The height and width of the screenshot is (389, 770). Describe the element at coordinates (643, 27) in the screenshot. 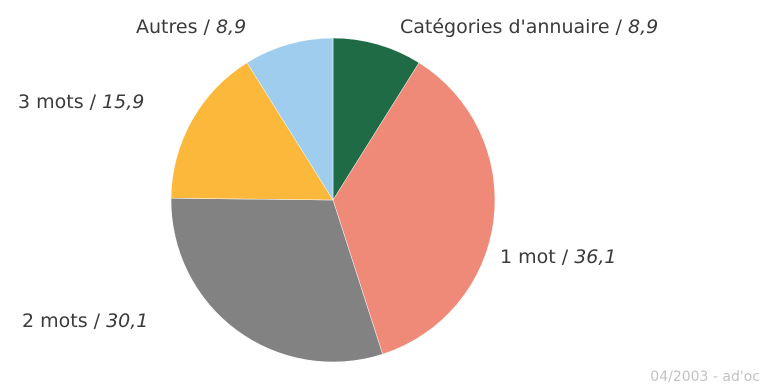

I see `label-categories-annuaire-value: 8,9` at that location.